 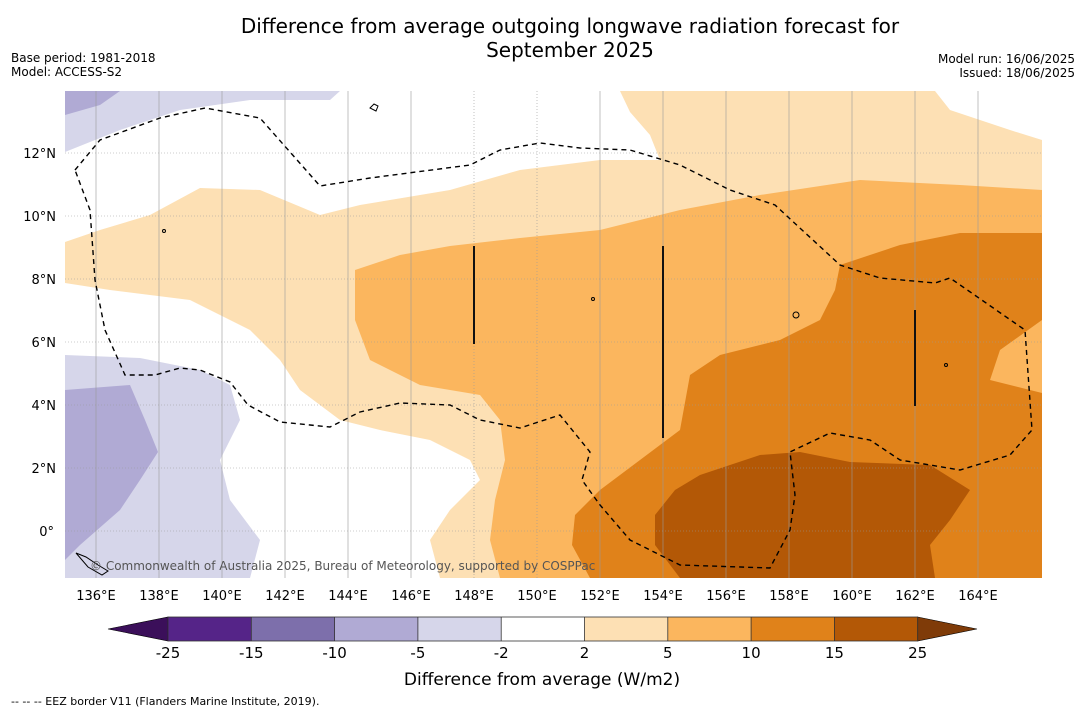 What do you see at coordinates (726, 596) in the screenshot?
I see `lon-label: 156°E` at bounding box center [726, 596].